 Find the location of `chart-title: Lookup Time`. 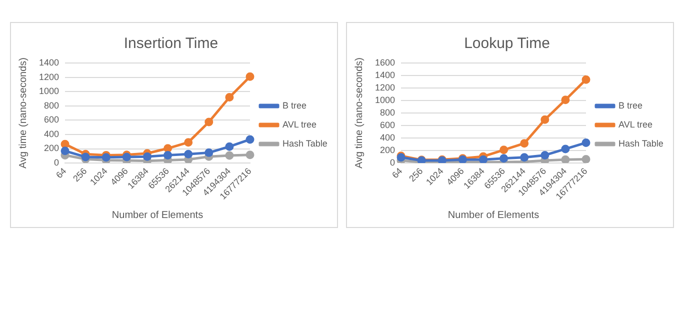

chart-title: Lookup Time is located at coordinates (507, 43).